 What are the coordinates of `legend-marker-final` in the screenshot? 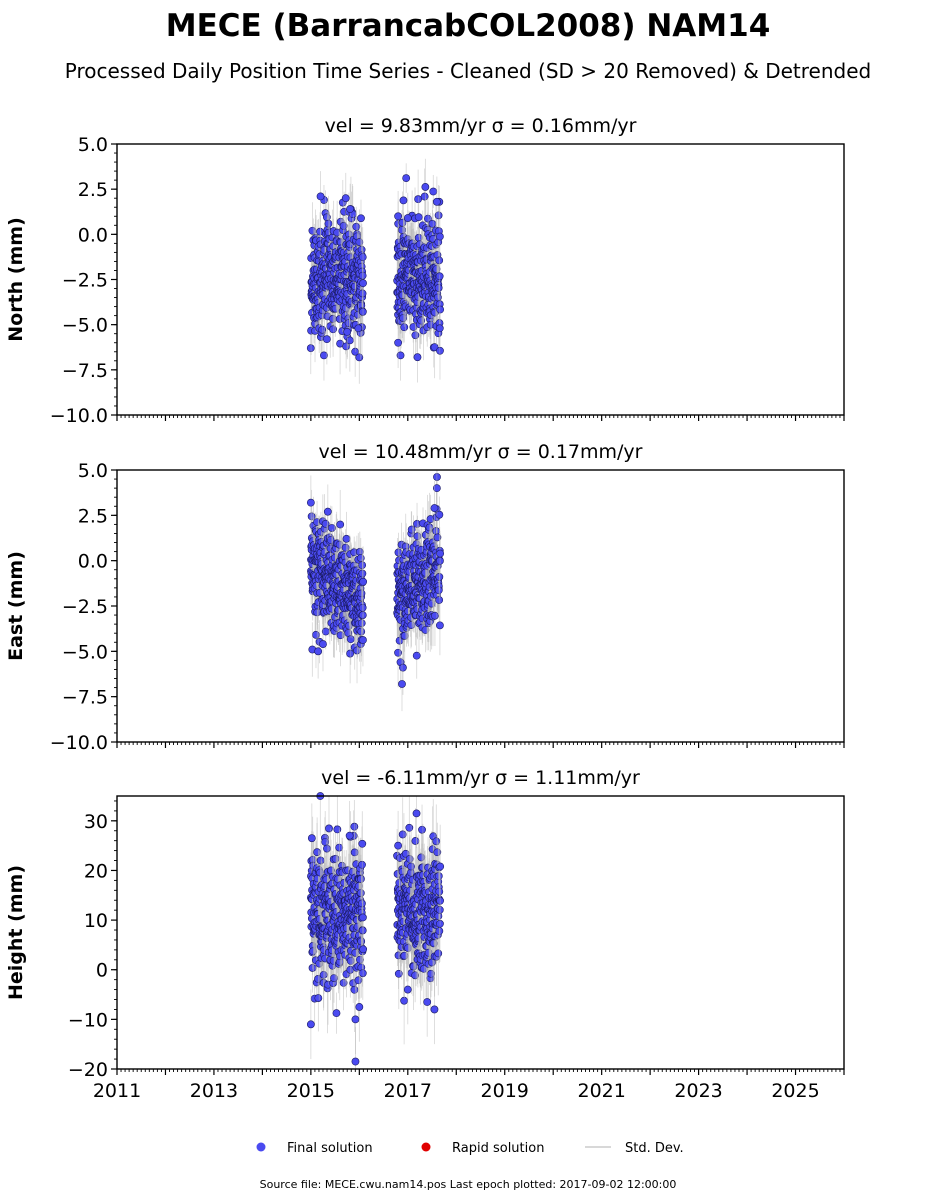 It's located at (261, 1147).